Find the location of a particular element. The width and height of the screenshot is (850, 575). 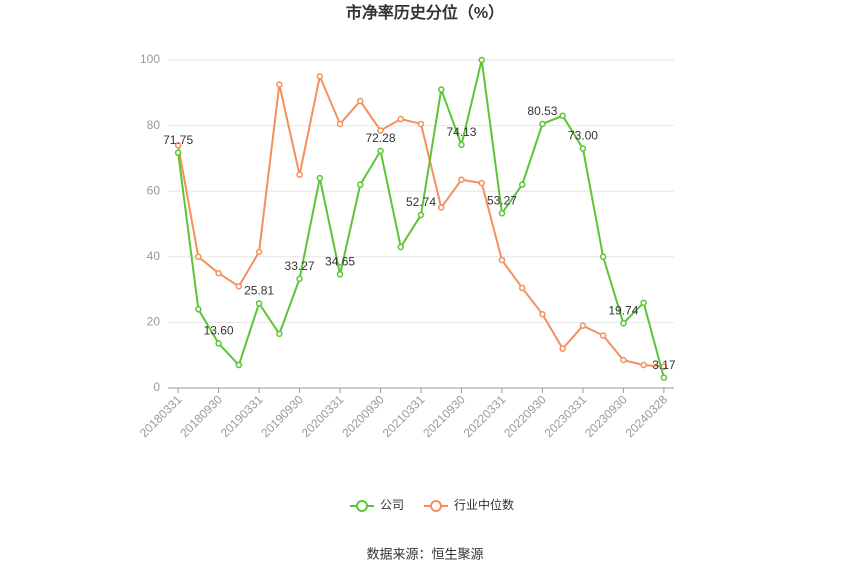

data-label: 25.81 is located at coordinates (259, 291).